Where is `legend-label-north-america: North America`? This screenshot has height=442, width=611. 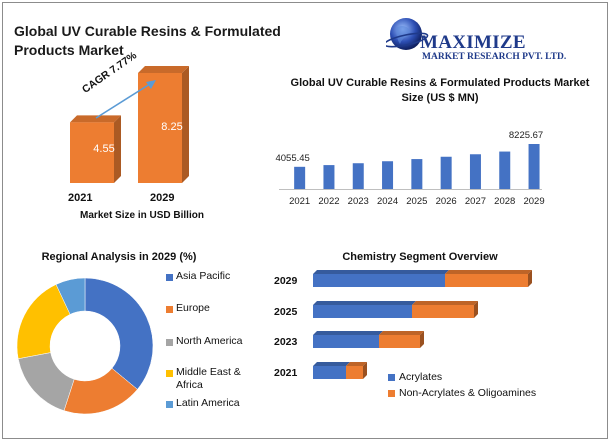 legend-label-north-america: North America is located at coordinates (209, 341).